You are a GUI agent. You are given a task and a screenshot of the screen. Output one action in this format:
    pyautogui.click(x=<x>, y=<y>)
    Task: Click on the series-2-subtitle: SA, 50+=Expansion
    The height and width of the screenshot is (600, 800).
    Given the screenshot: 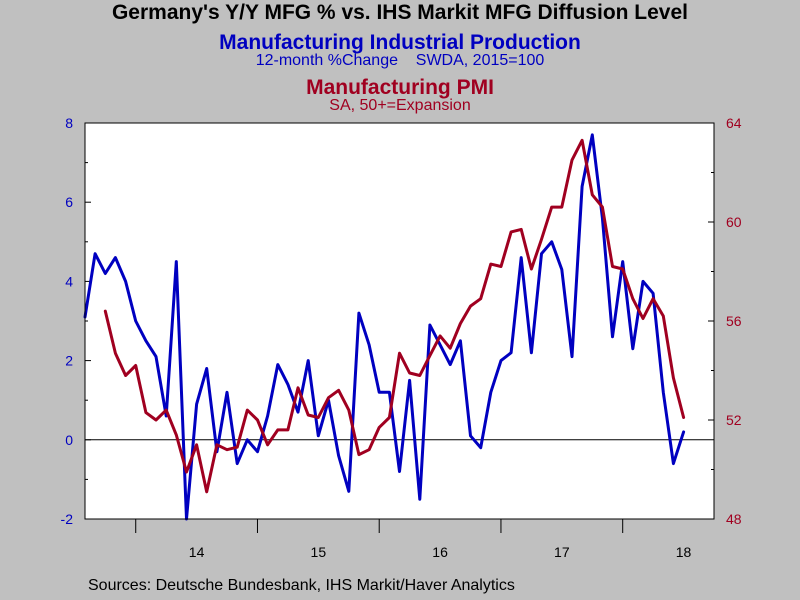 What is the action you would take?
    pyautogui.click(x=400, y=105)
    